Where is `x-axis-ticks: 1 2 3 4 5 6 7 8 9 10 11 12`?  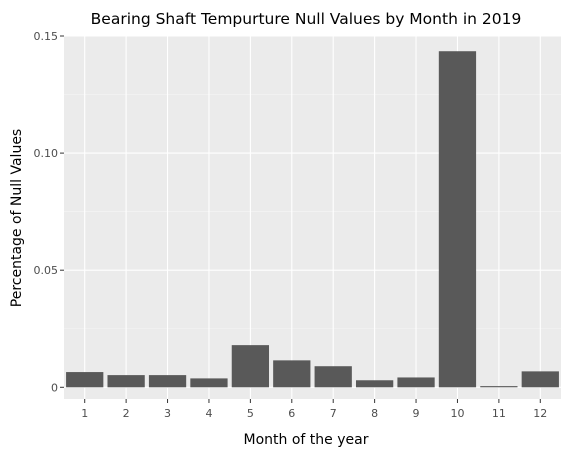
x-axis-ticks: 1 2 3 4 5 6 7 8 9 10 11 12 is located at coordinates (314, 409).